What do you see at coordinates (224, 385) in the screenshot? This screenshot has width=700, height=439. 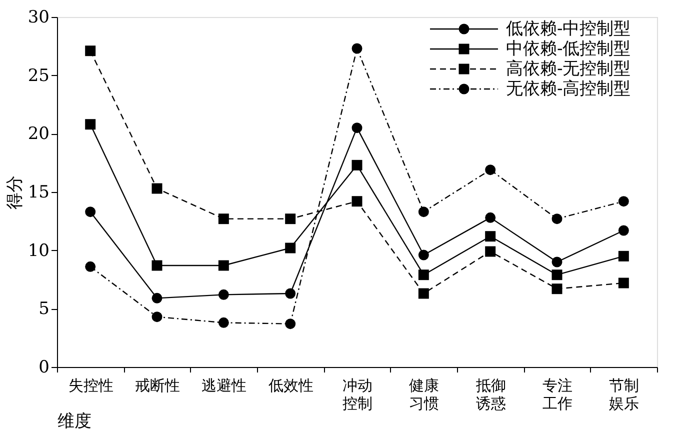 I see `x-tick-label: 逃避性` at bounding box center [224, 385].